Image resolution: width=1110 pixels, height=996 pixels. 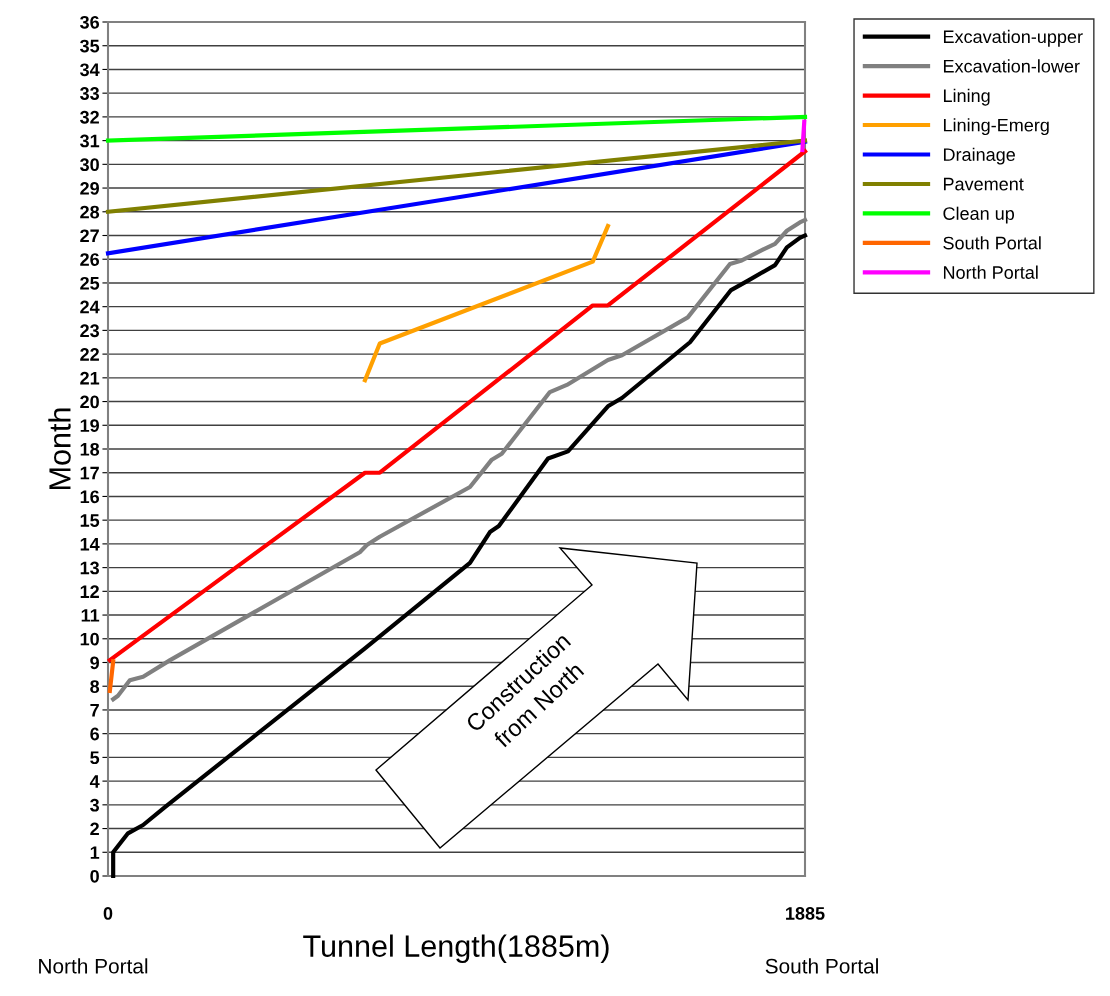 What do you see at coordinates (979, 215) in the screenshot?
I see `legend-label: Clean up` at bounding box center [979, 215].